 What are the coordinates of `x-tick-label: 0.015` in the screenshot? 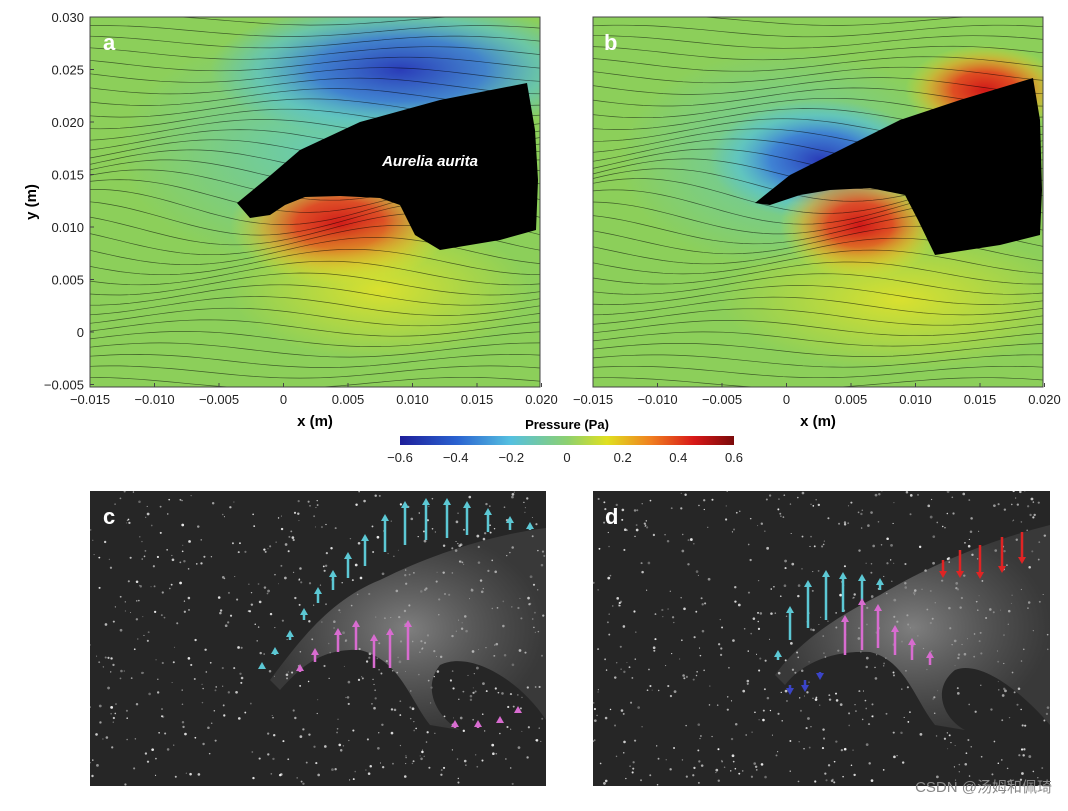 It's located at (980, 399).